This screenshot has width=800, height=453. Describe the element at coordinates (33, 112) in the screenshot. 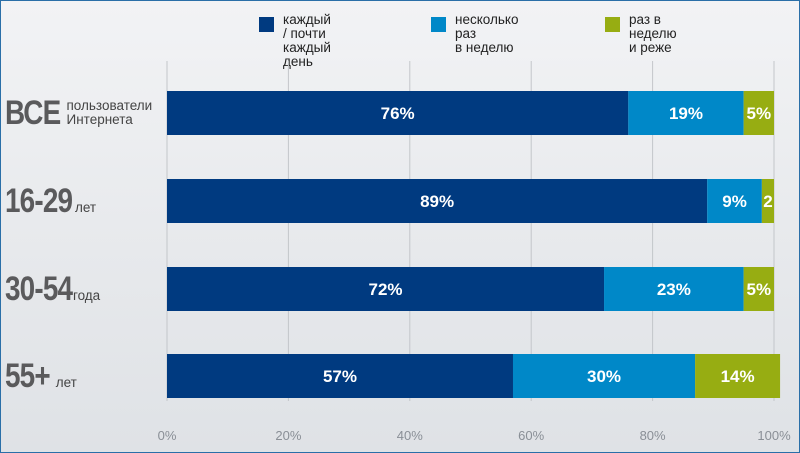

I see `row-label-big: ВСЕ` at that location.